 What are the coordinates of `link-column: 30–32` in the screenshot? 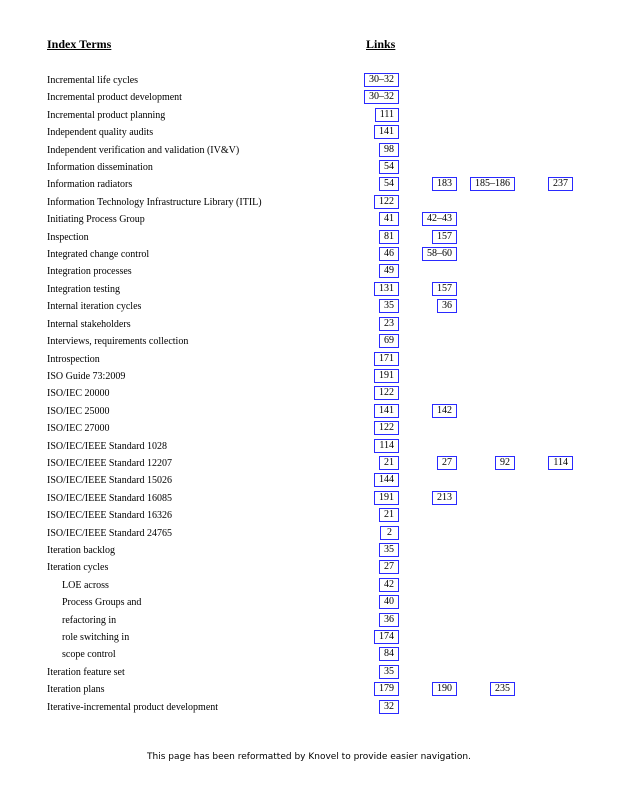 It's located at (370, 80).